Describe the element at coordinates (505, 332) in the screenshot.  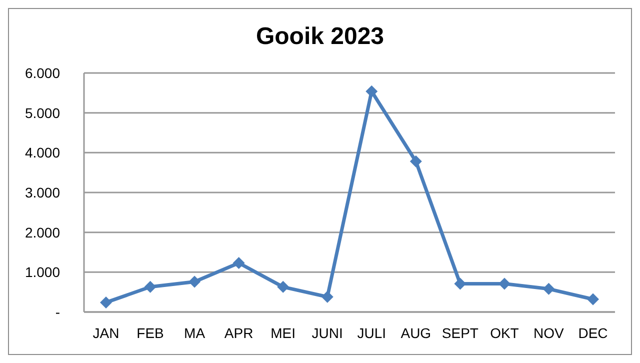
I see `x-tick-label: OKT` at that location.